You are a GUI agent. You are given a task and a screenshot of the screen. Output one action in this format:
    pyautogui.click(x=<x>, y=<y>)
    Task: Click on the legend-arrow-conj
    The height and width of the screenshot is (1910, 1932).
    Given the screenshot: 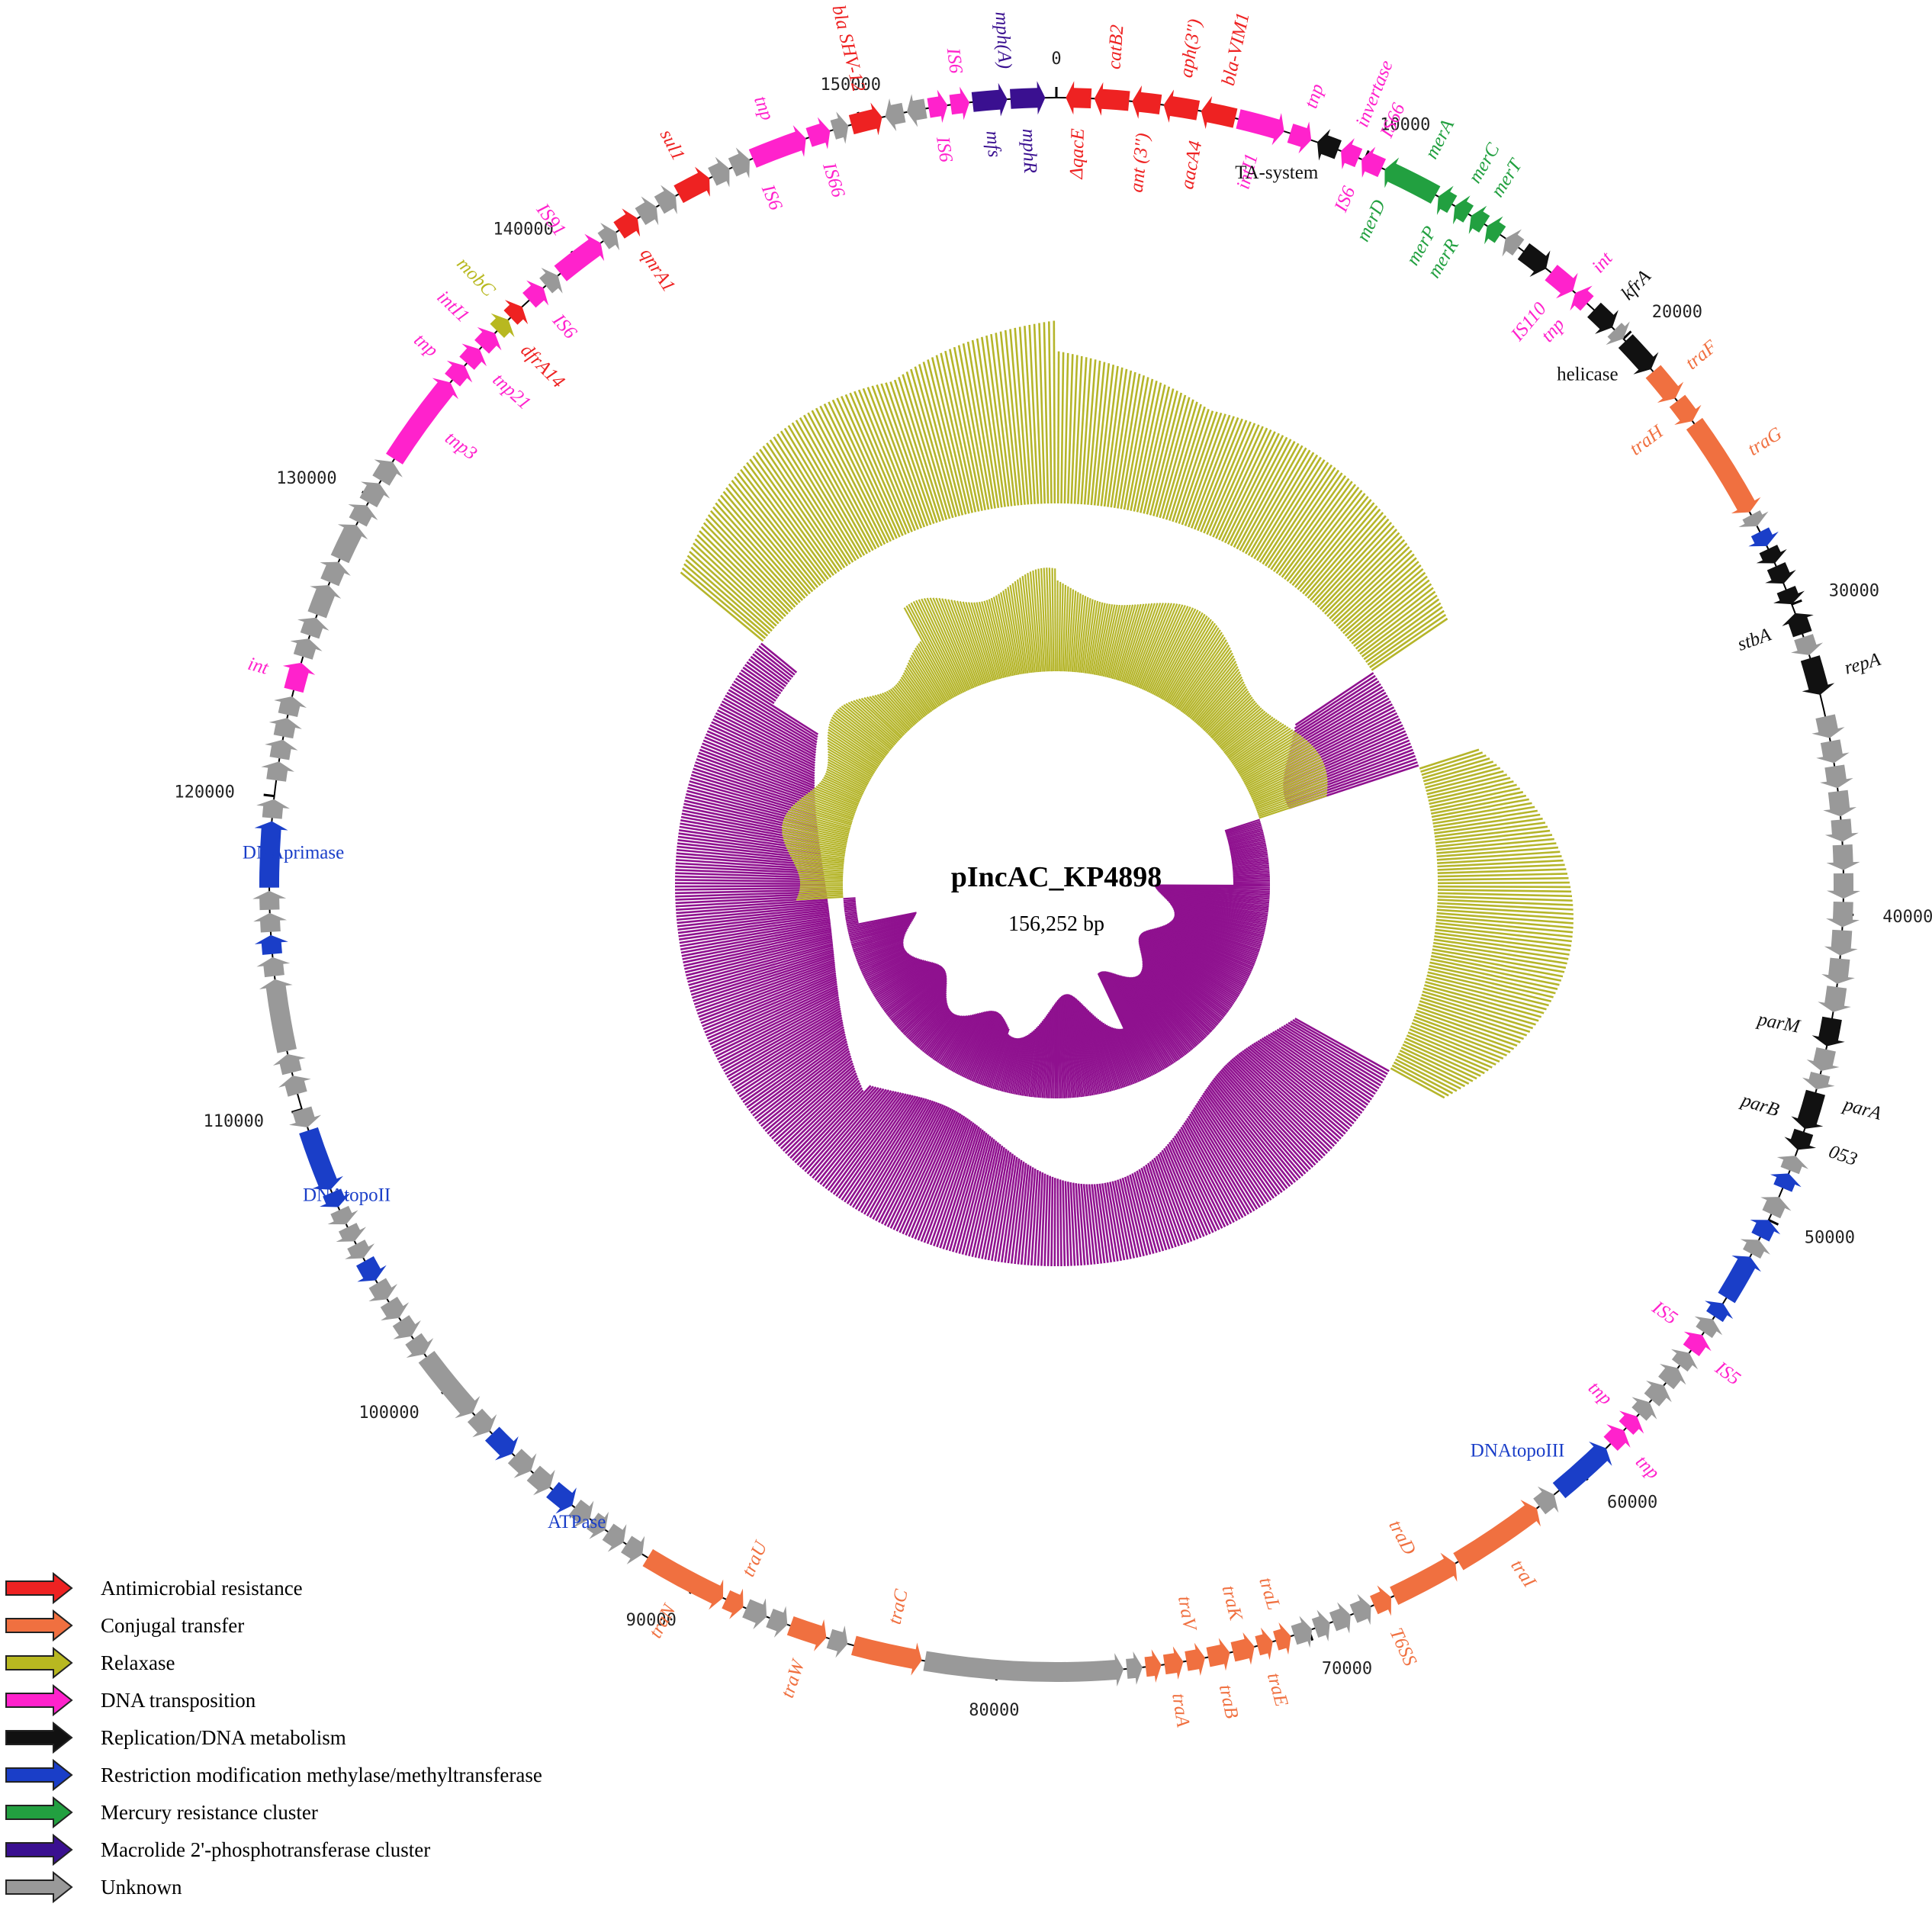 What is the action you would take?
    pyautogui.click(x=39, y=1626)
    